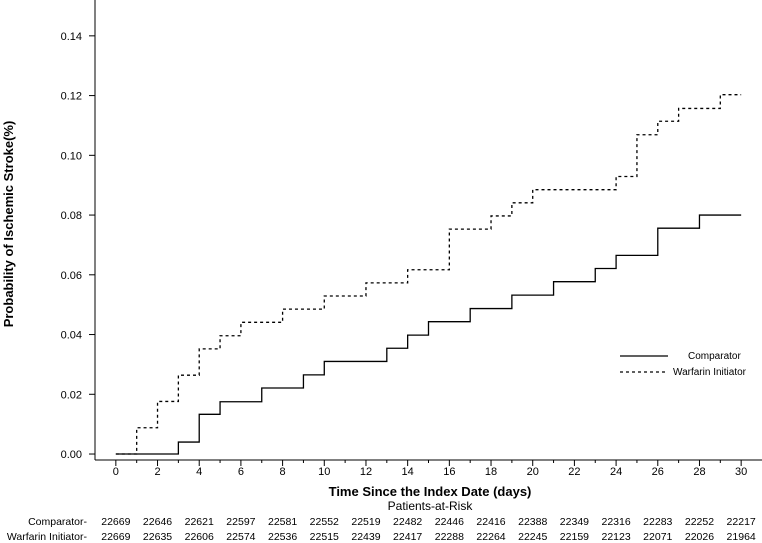  I want to click on x-tick-label: 14, so click(408, 472).